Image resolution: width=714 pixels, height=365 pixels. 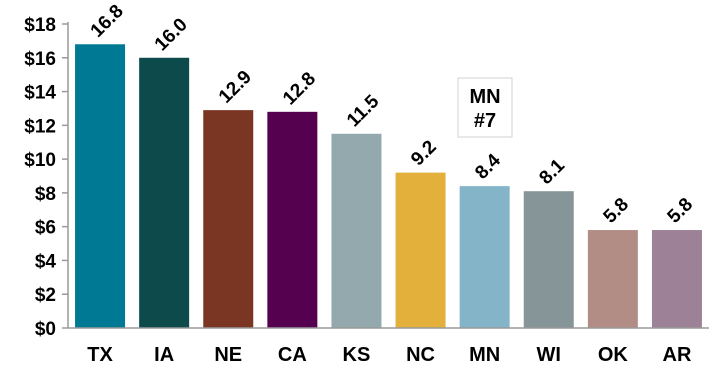 What do you see at coordinates (363, 111) in the screenshot?
I see `data-label: 11.5` at bounding box center [363, 111].